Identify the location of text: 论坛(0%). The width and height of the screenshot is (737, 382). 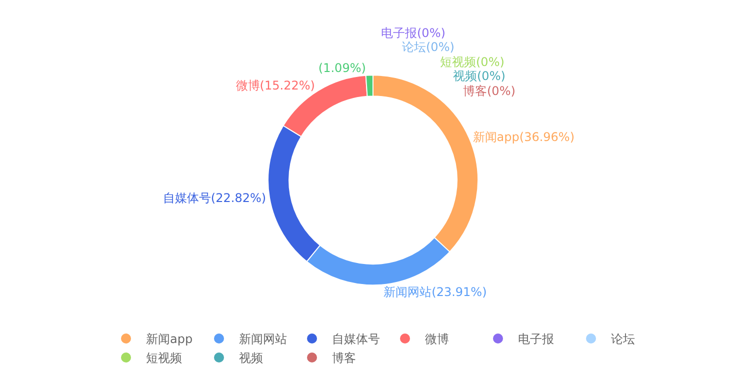
(428, 47).